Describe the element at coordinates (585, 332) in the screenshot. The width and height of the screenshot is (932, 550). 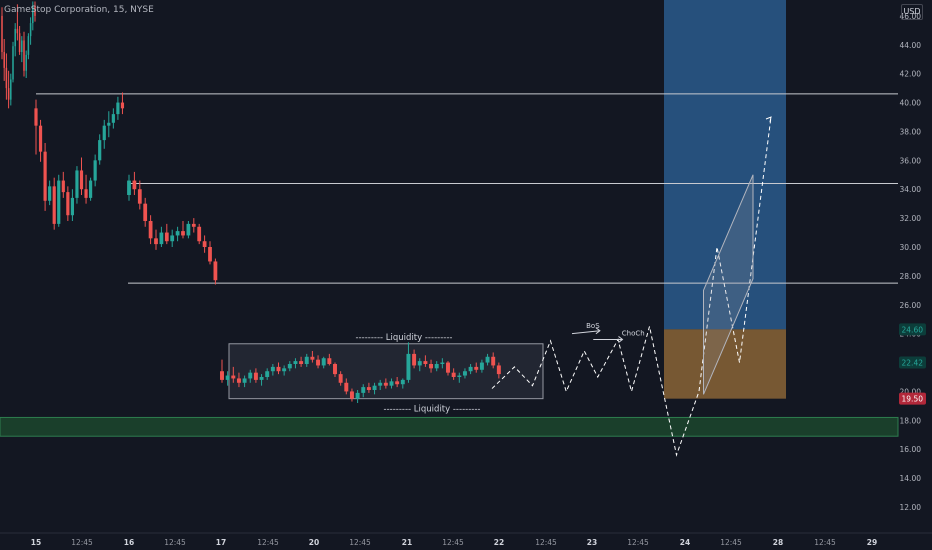
I see `bos-line` at that location.